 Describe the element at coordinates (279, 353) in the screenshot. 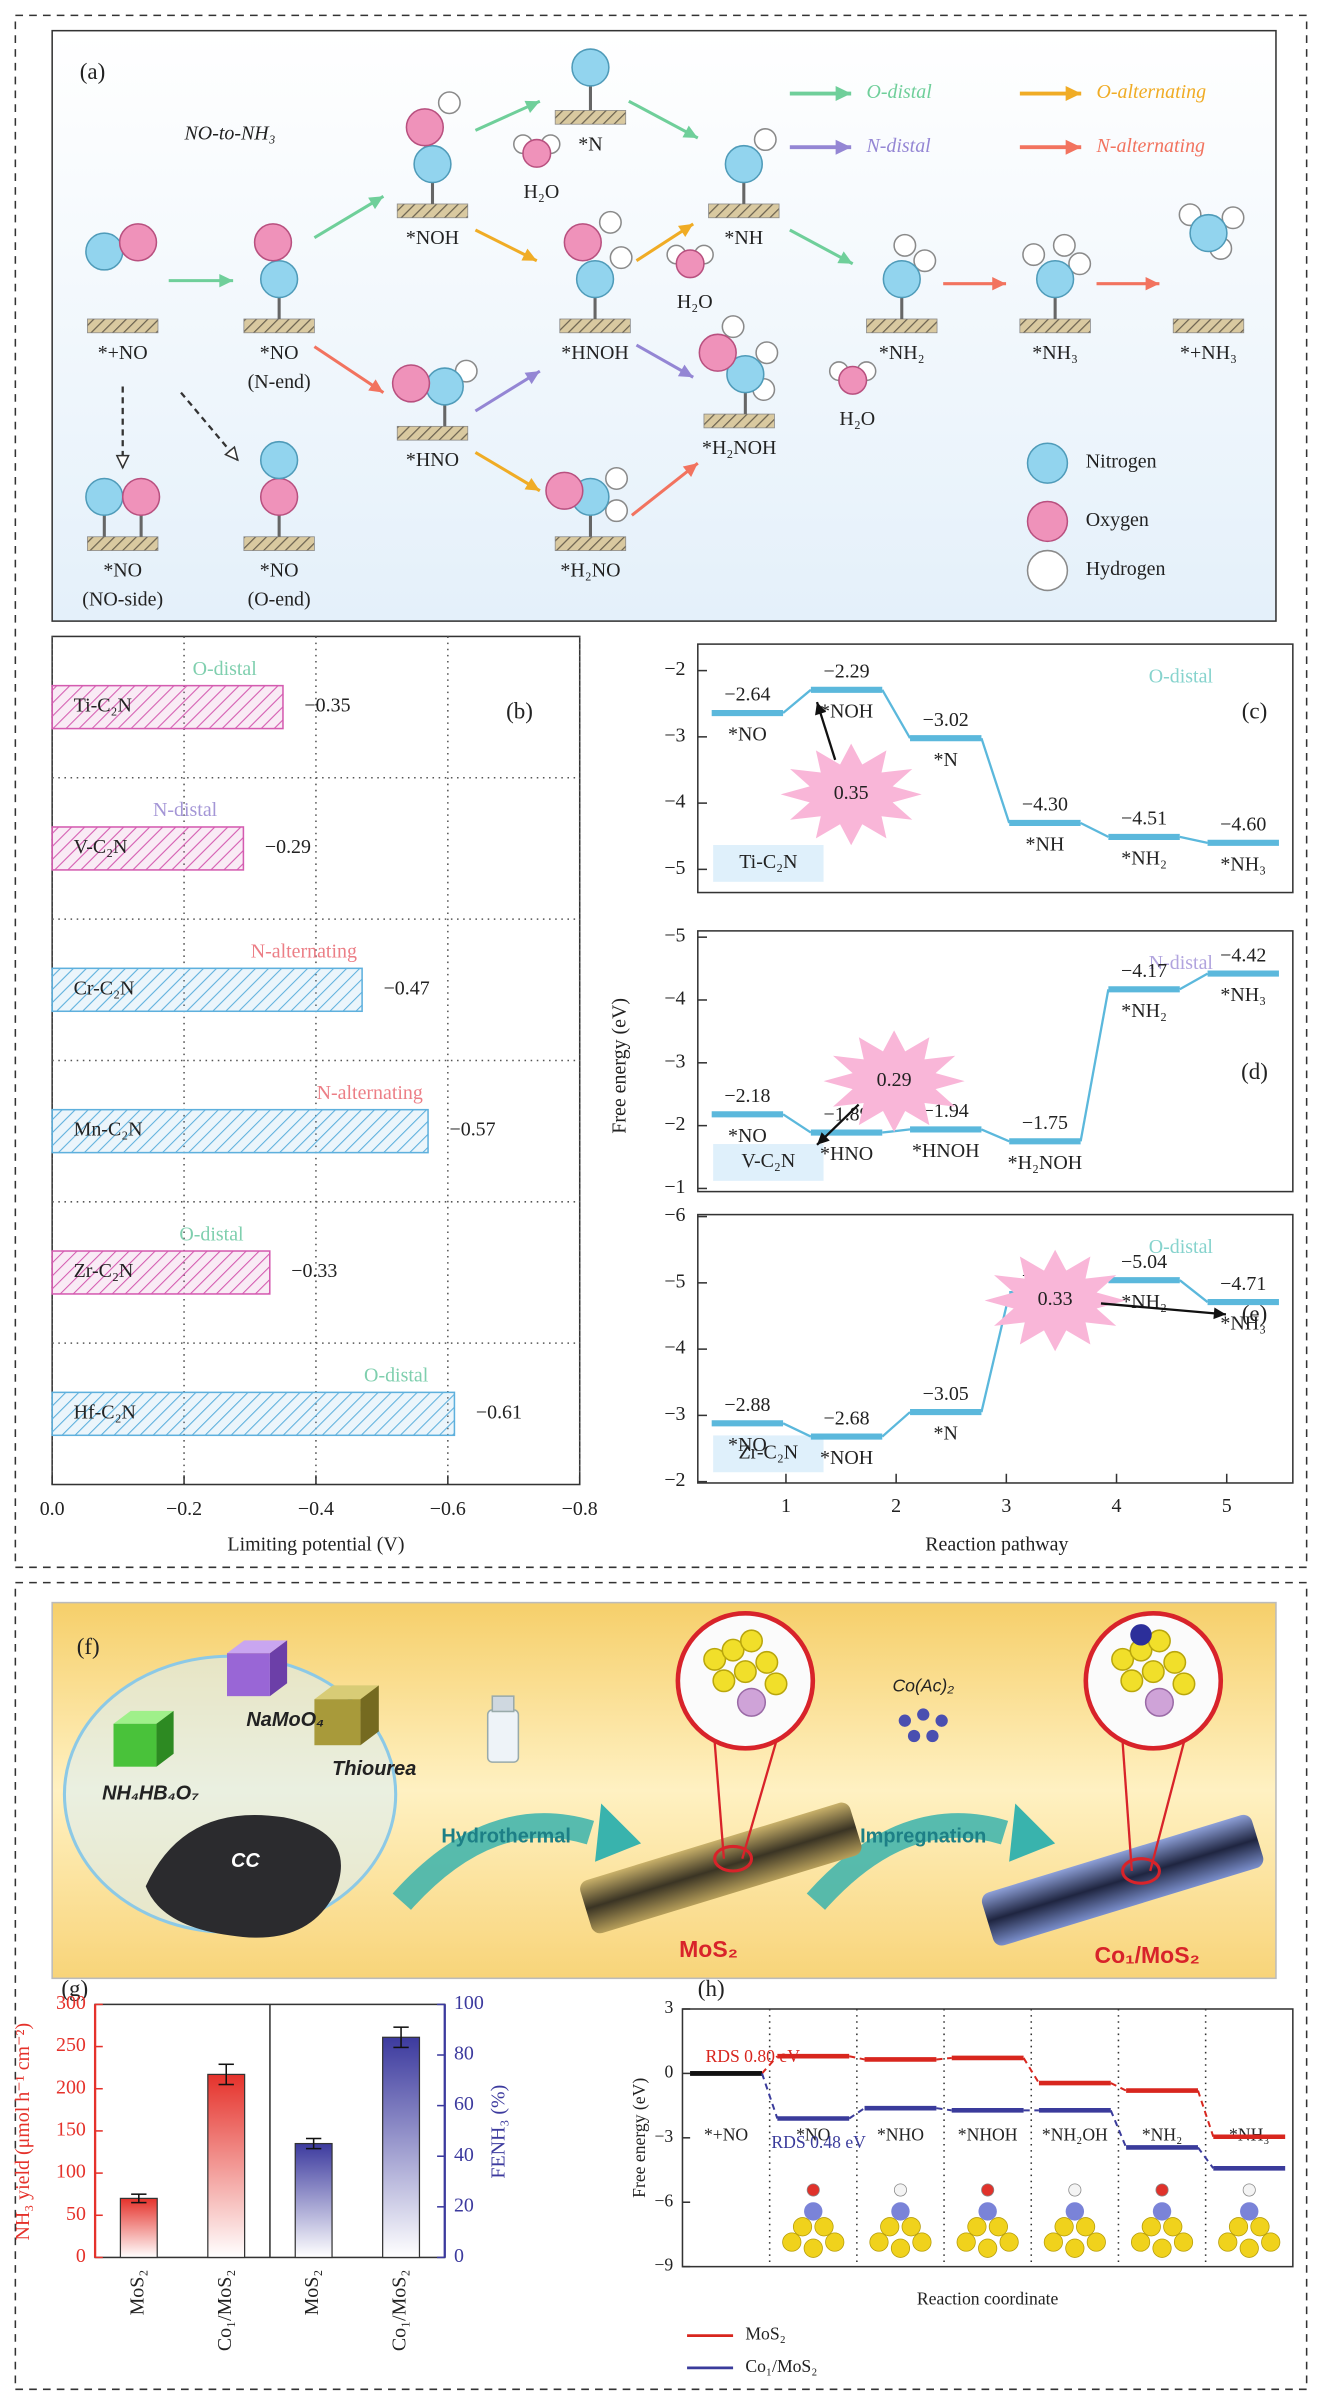

I see `state-label: *NO` at that location.